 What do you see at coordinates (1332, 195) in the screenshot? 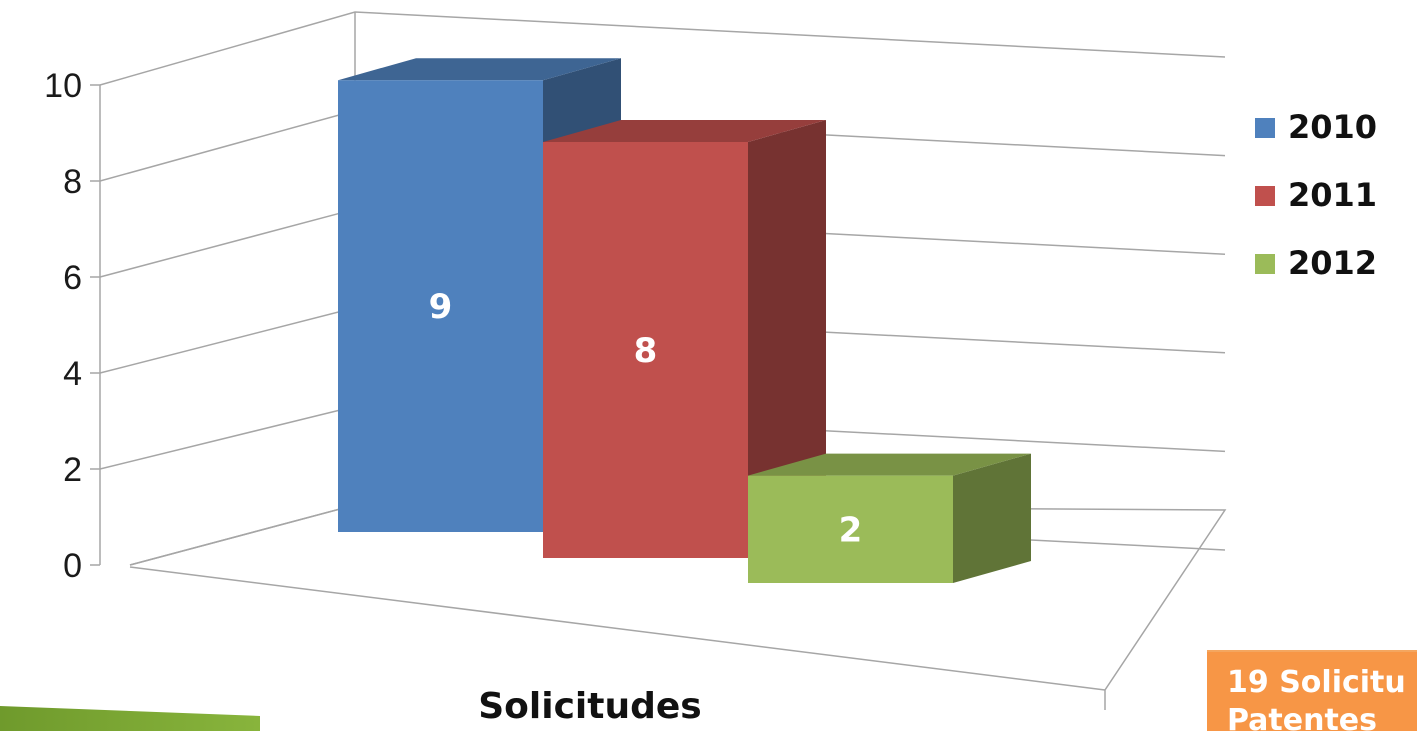
I see `legend-label: 2011` at bounding box center [1332, 195].